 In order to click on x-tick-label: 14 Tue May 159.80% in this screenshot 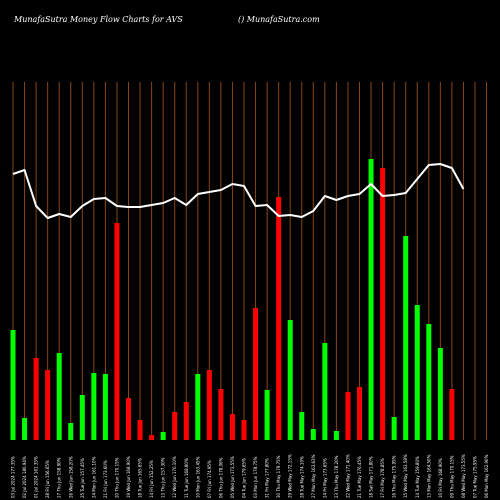, I will do `click(417, 477)`.